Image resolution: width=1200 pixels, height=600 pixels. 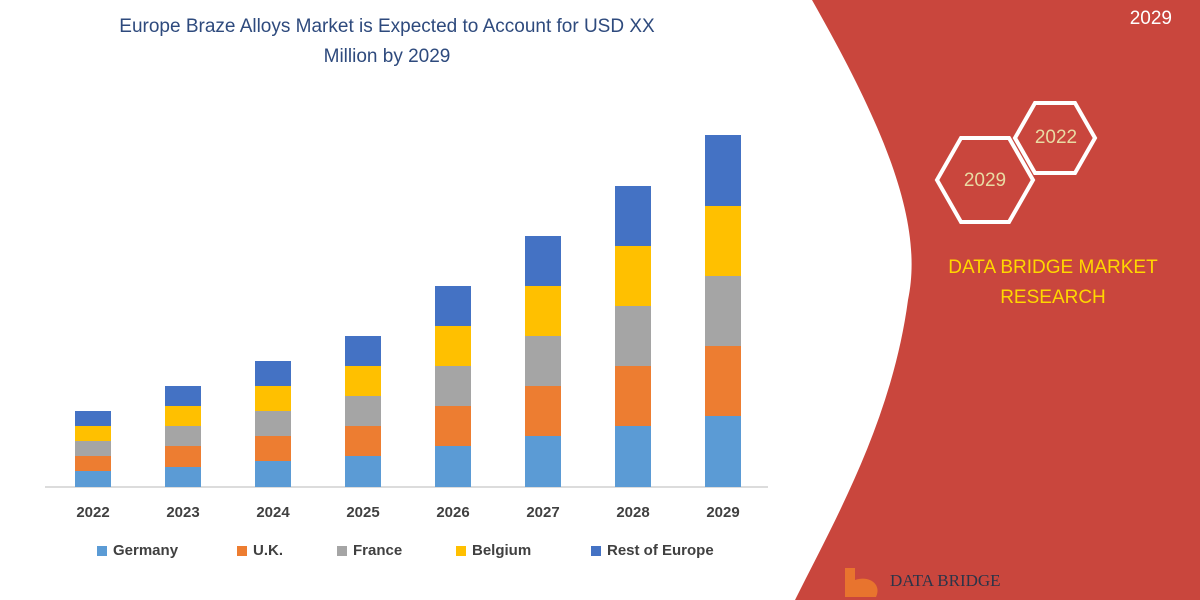 I want to click on x-tick-label: 2029, so click(x=722, y=512).